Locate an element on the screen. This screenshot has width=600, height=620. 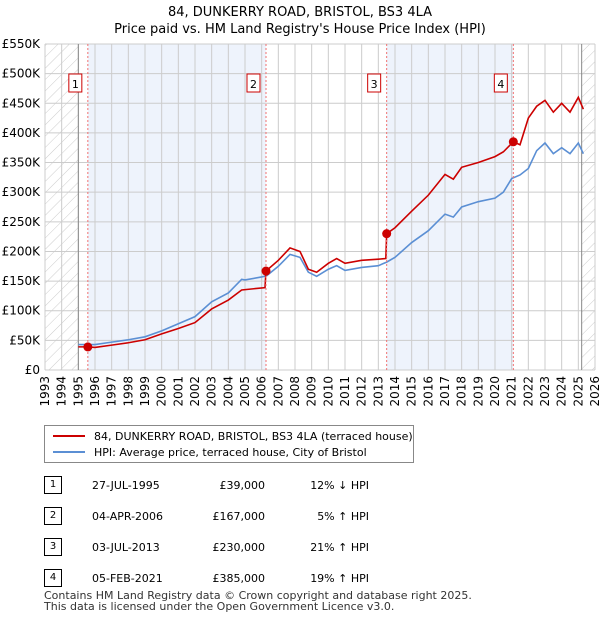
x-tick-label: 2002 is located at coordinates (195, 391).